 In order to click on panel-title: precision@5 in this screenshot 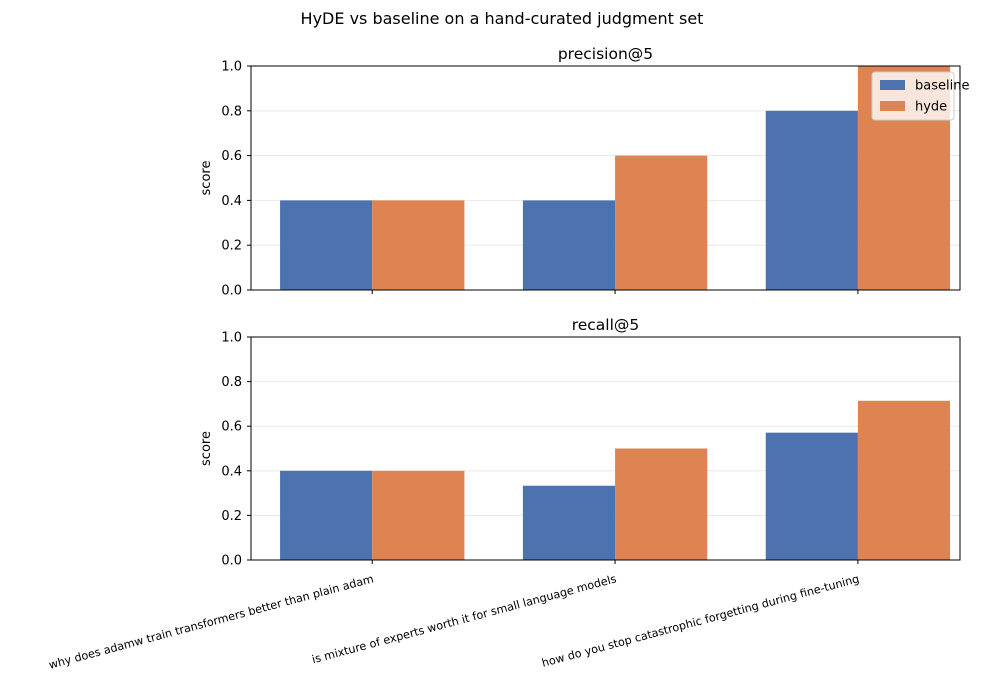, I will do `click(605, 54)`.